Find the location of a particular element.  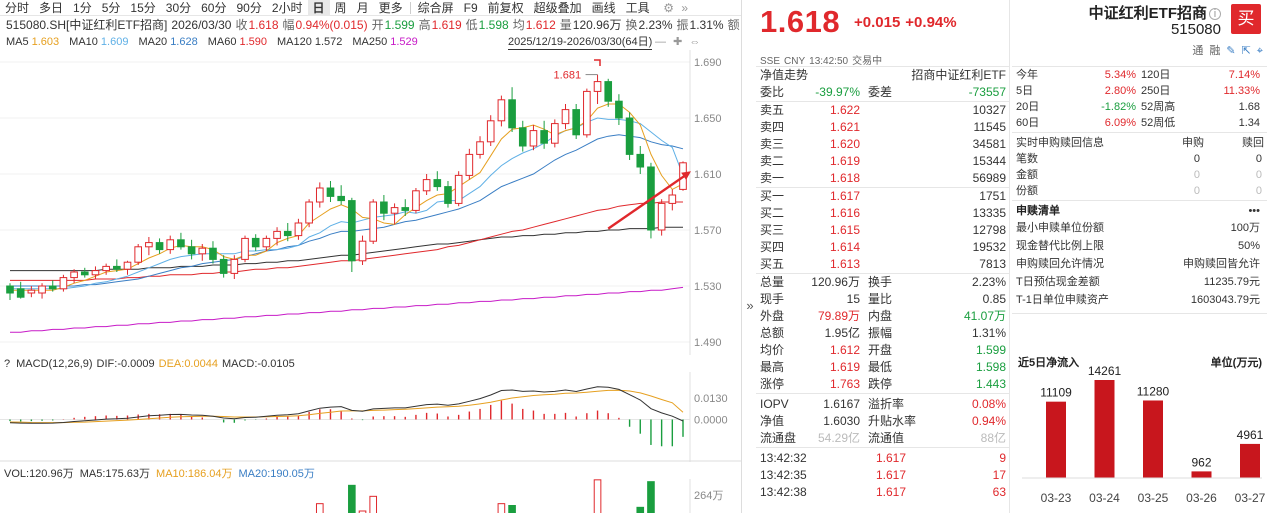

tool-button: F9 is located at coordinates (470, 7).